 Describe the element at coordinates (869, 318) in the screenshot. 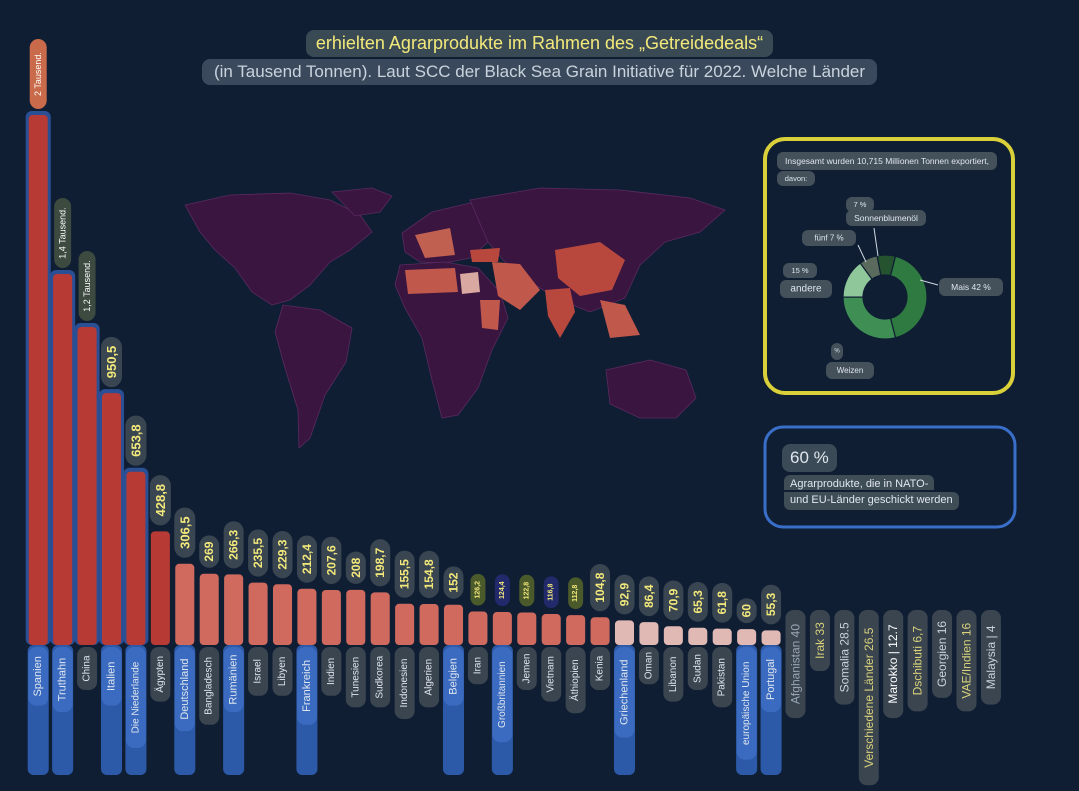

I see `donut-slice` at that location.